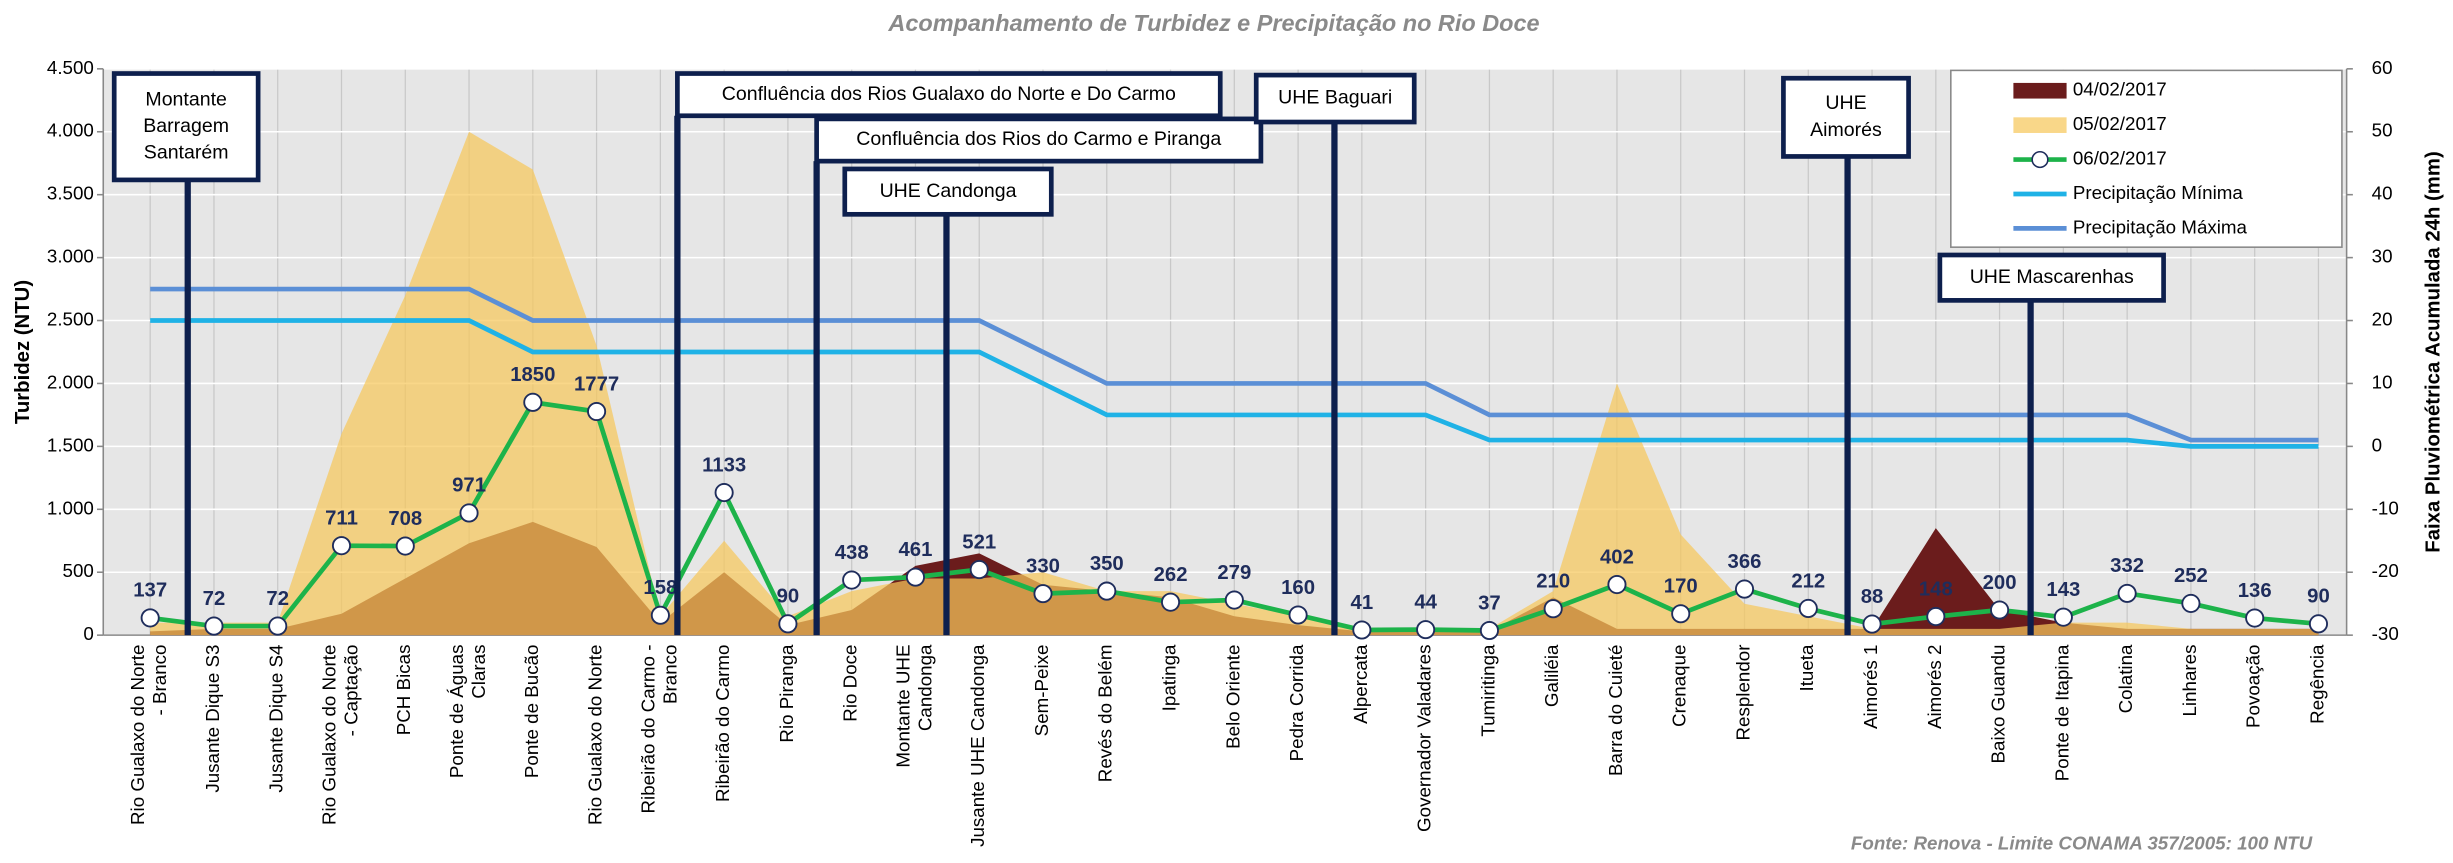 This screenshot has height=863, width=2453. What do you see at coordinates (1487, 690) in the screenshot?
I see `x-tick-label: Tumiritinga` at bounding box center [1487, 690].